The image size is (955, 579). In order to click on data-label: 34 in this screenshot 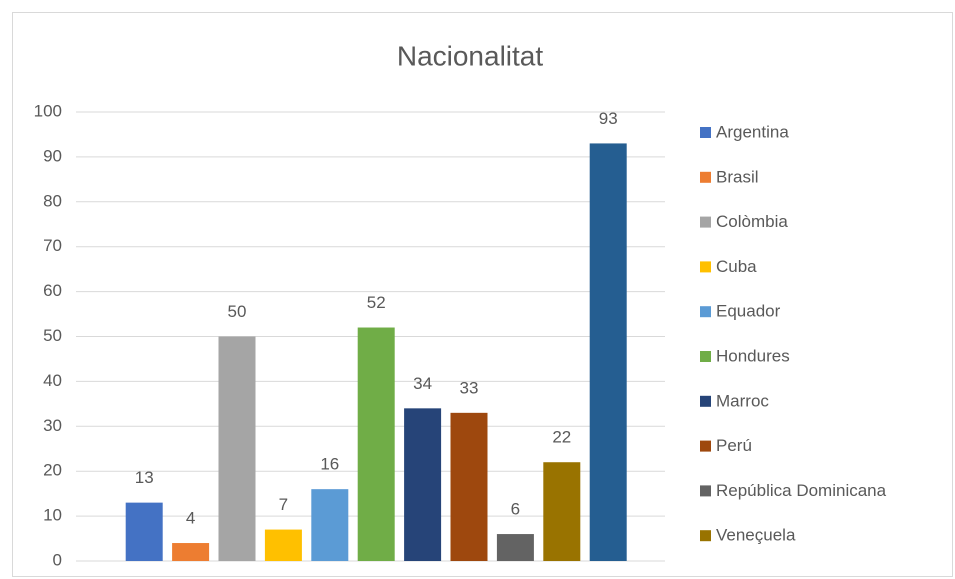, I will do `click(422, 383)`.